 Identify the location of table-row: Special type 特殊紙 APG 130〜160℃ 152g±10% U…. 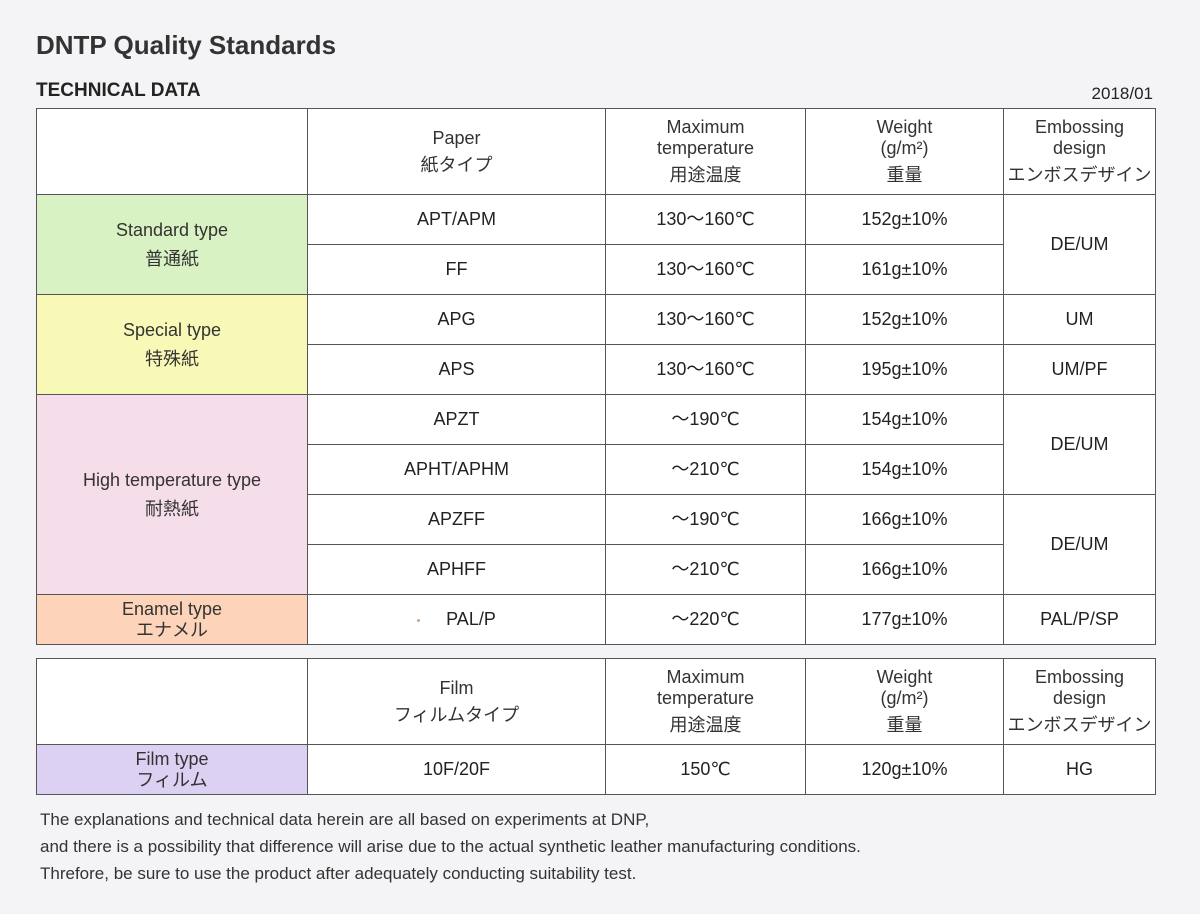
(596, 344).